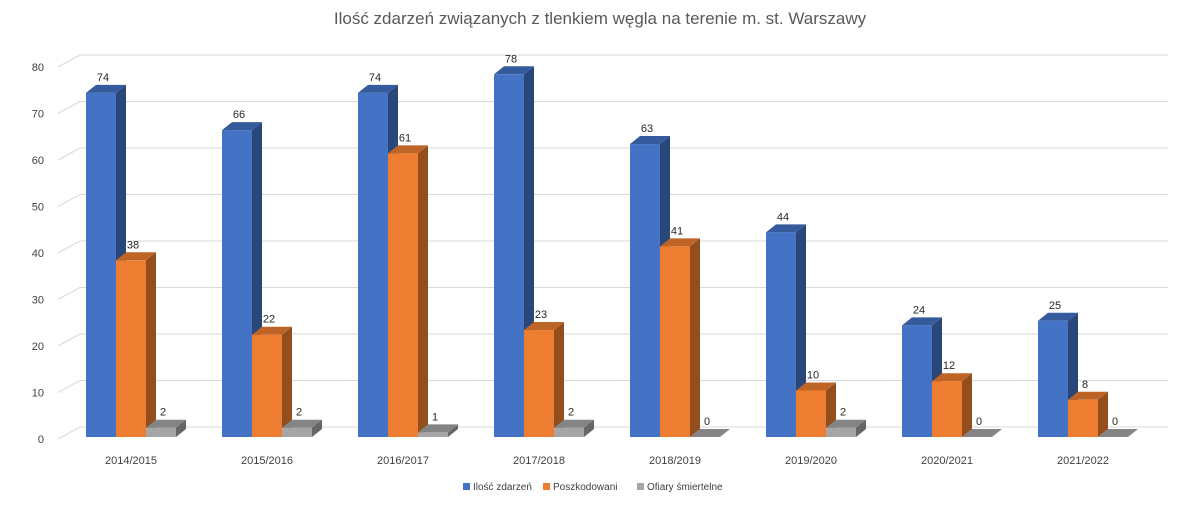 This screenshot has width=1189, height=510. Describe the element at coordinates (511, 59) in the screenshot. I see `data-label: 78` at that location.